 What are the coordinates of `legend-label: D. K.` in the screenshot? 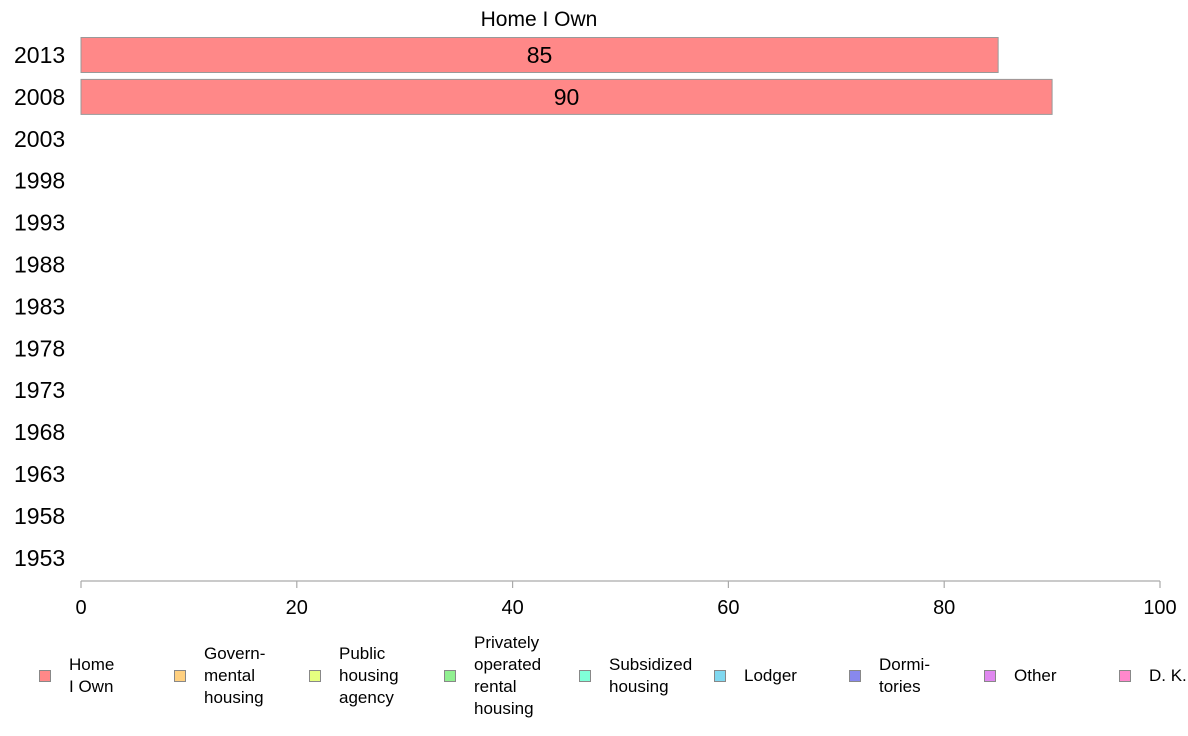 It's located at (1168, 675).